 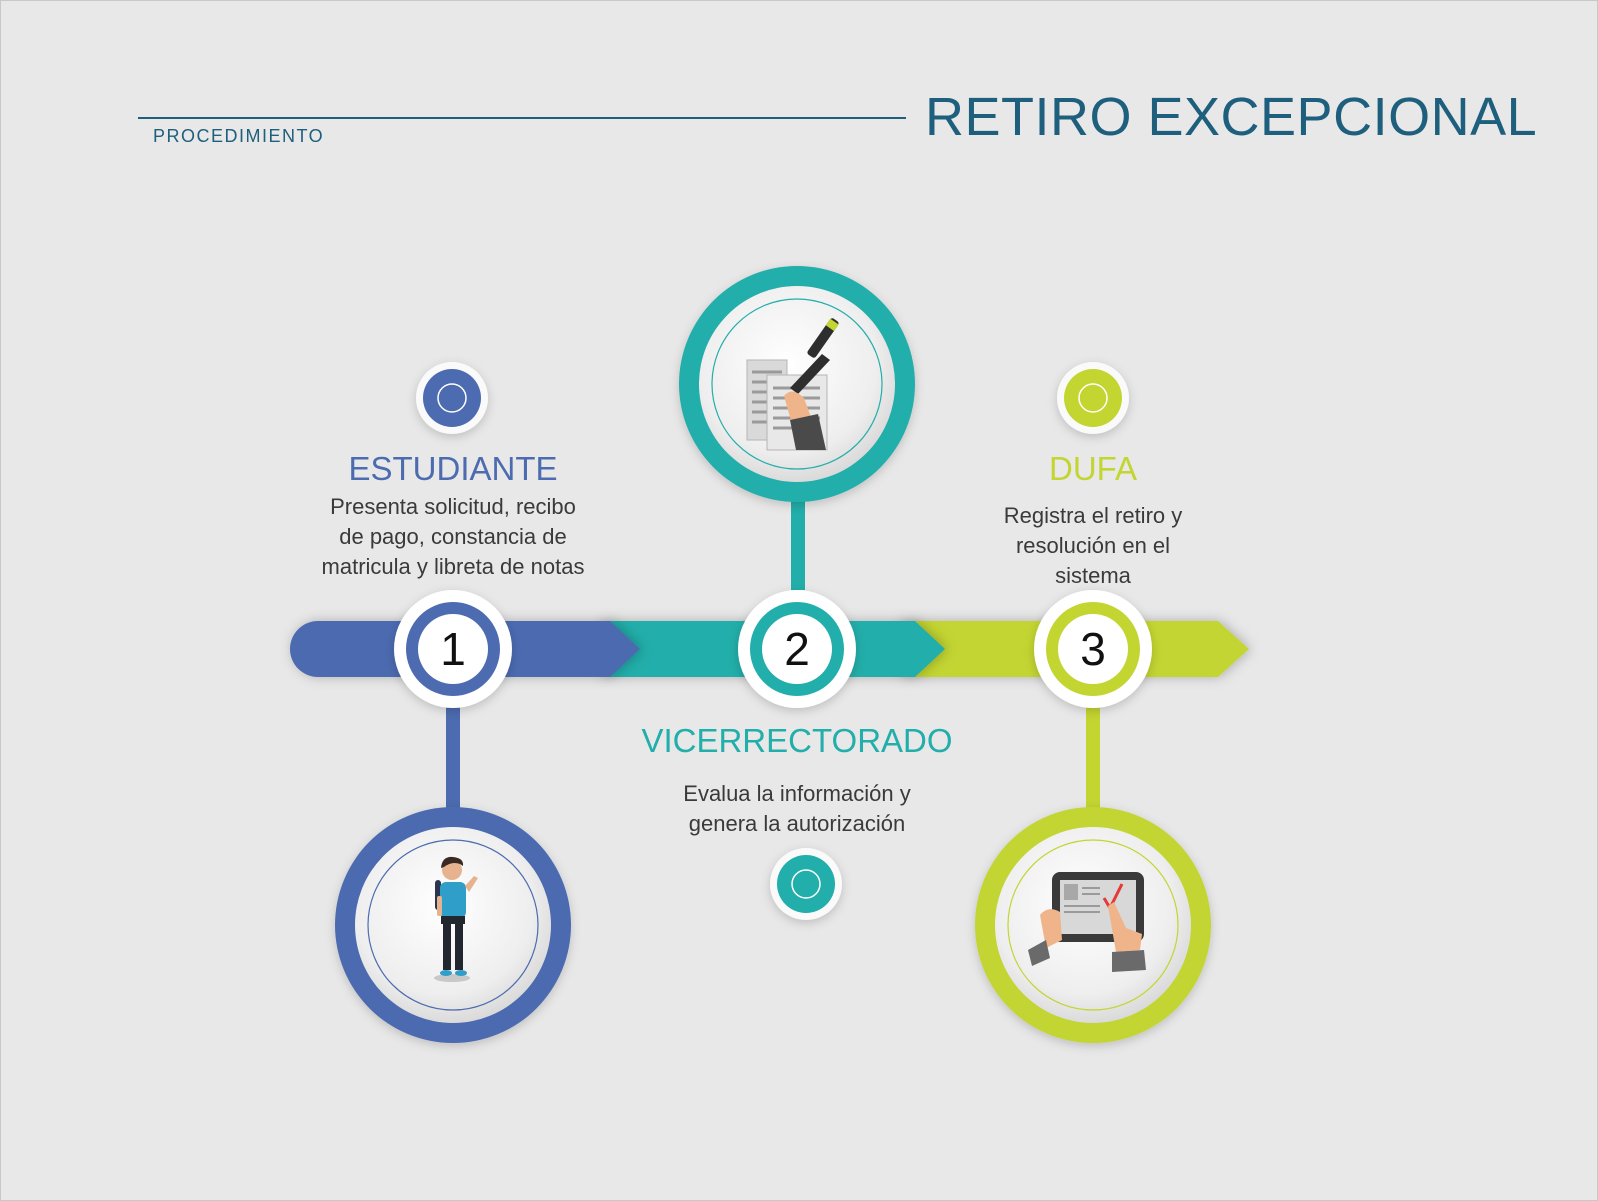 I want to click on student-icon, so click(x=456, y=919).